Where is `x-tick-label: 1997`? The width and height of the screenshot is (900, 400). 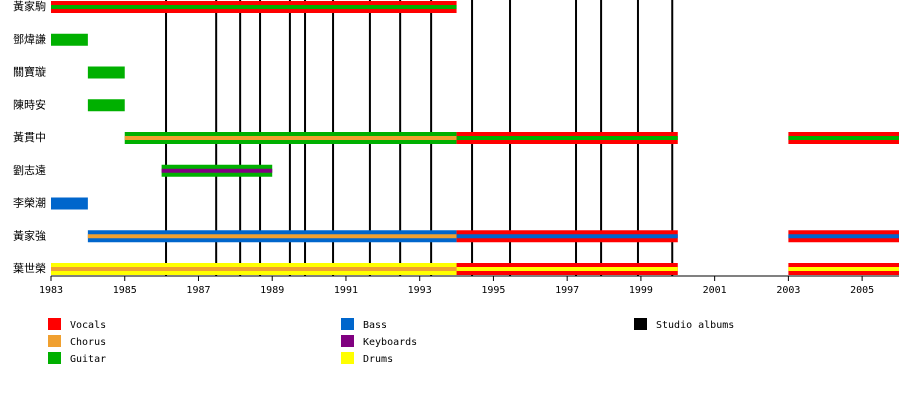
x-tick-label: 1997 is located at coordinates (567, 290).